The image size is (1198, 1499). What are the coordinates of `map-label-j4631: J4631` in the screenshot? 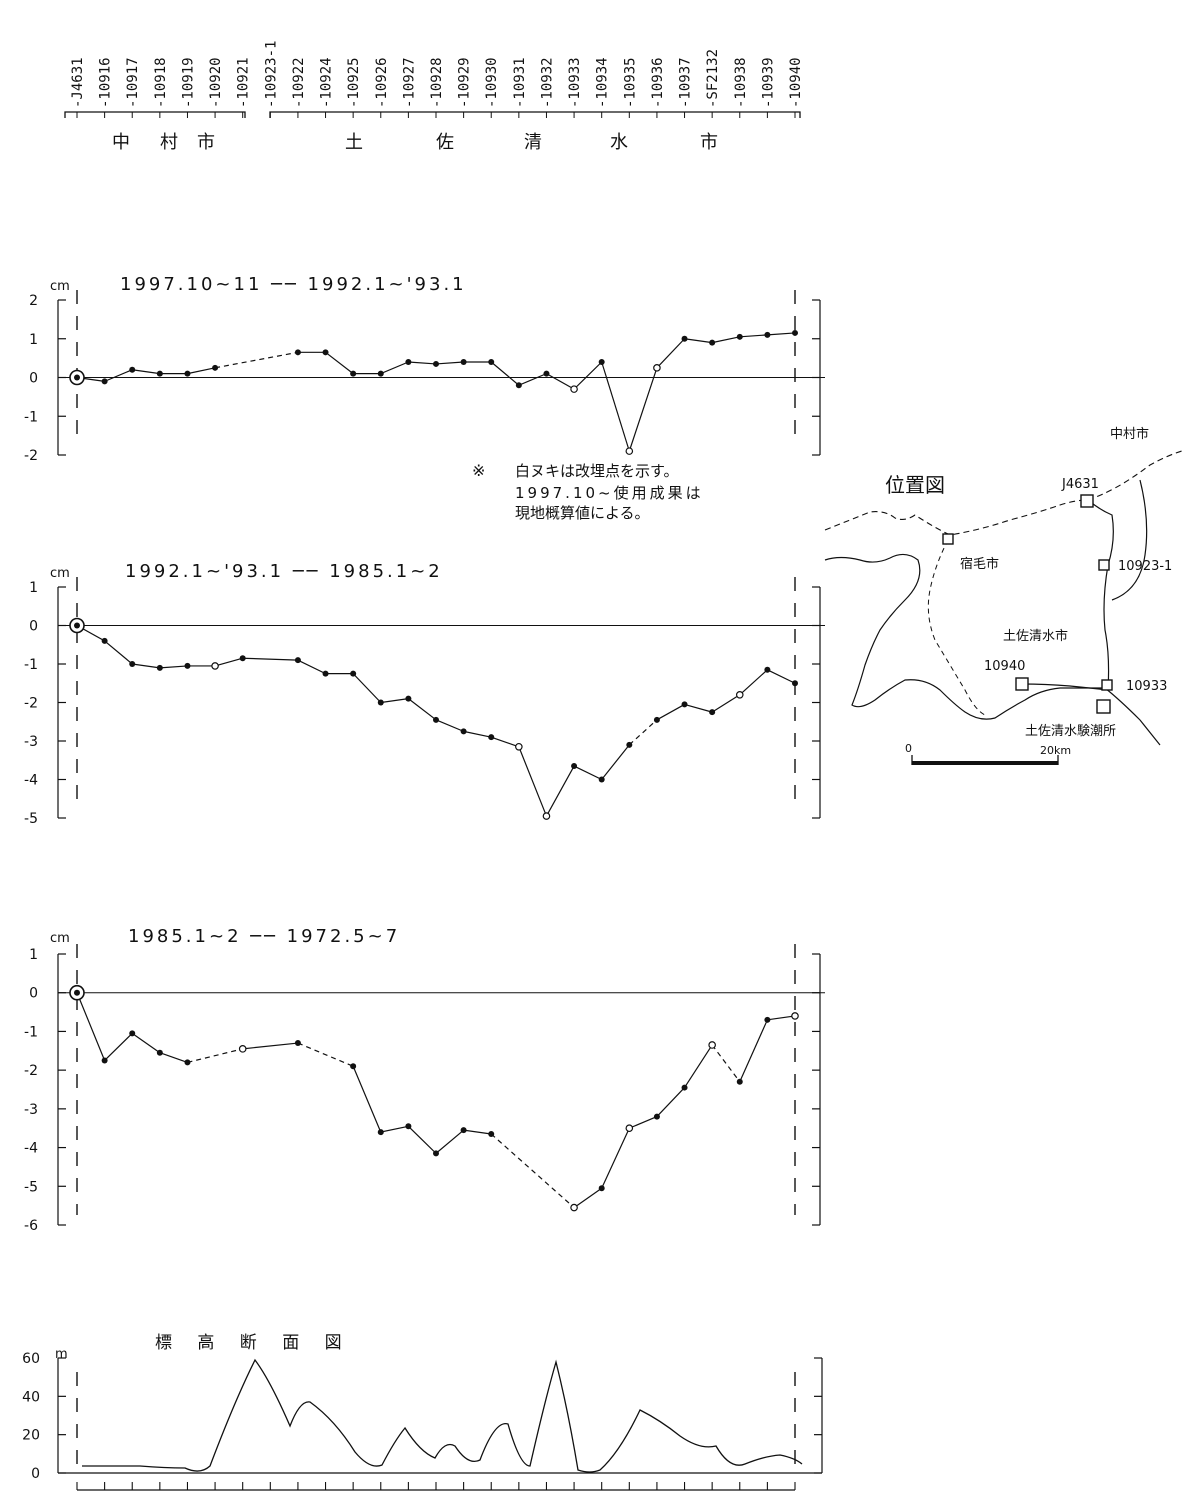 It's located at (1080, 484).